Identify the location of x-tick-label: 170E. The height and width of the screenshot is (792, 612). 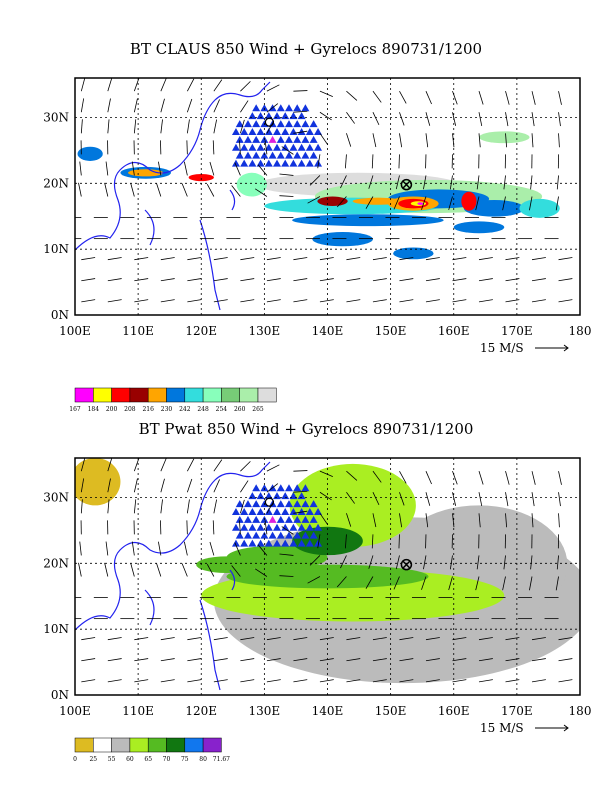
(517, 331).